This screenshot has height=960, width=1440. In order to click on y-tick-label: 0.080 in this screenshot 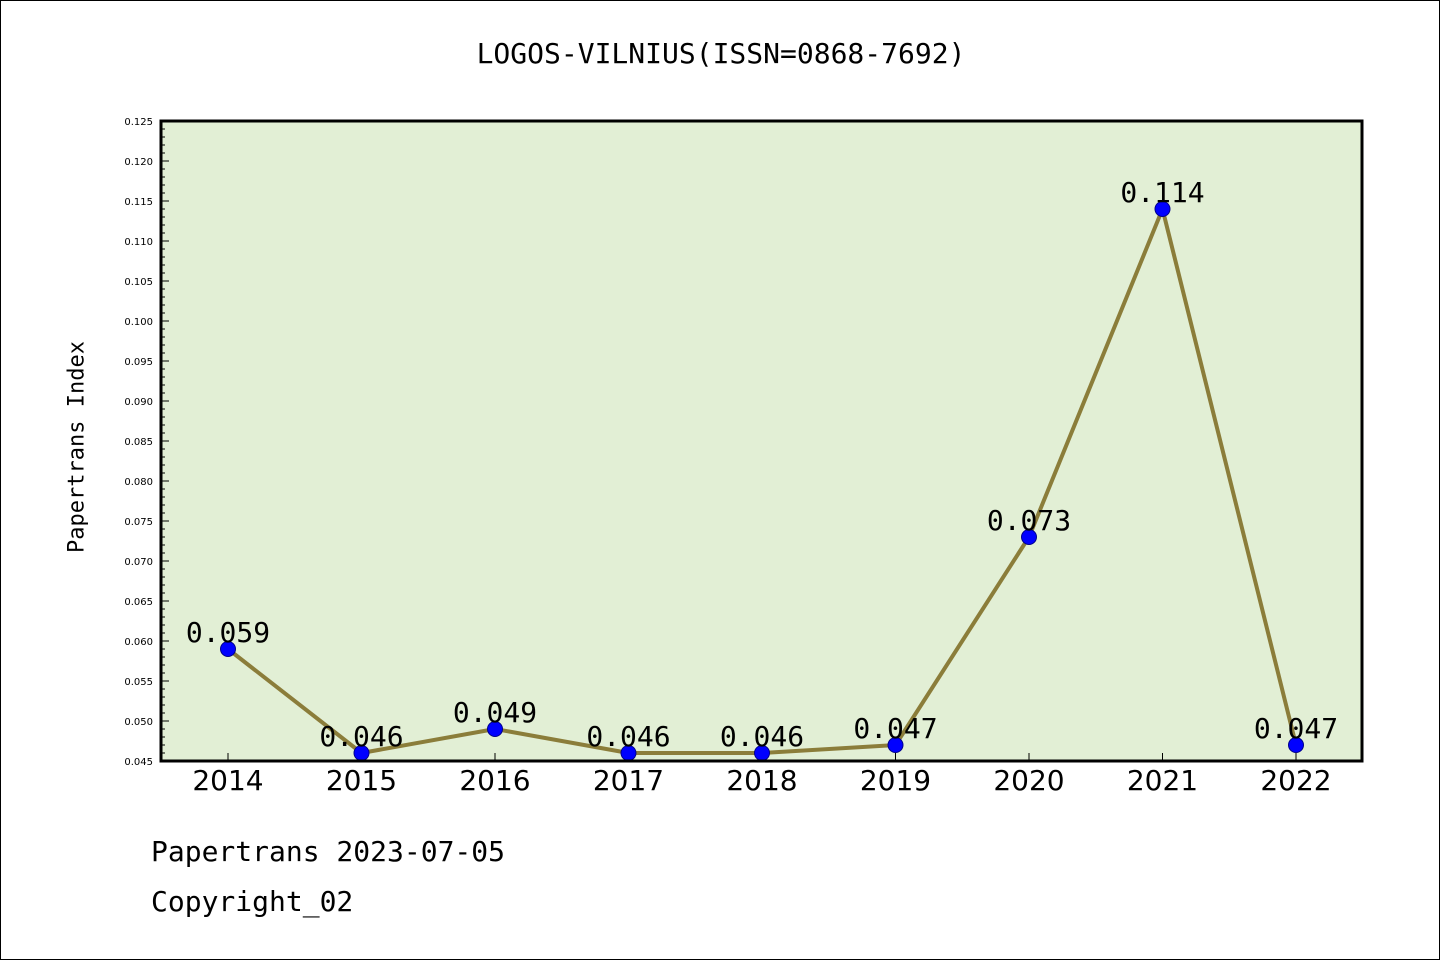, I will do `click(138, 482)`.